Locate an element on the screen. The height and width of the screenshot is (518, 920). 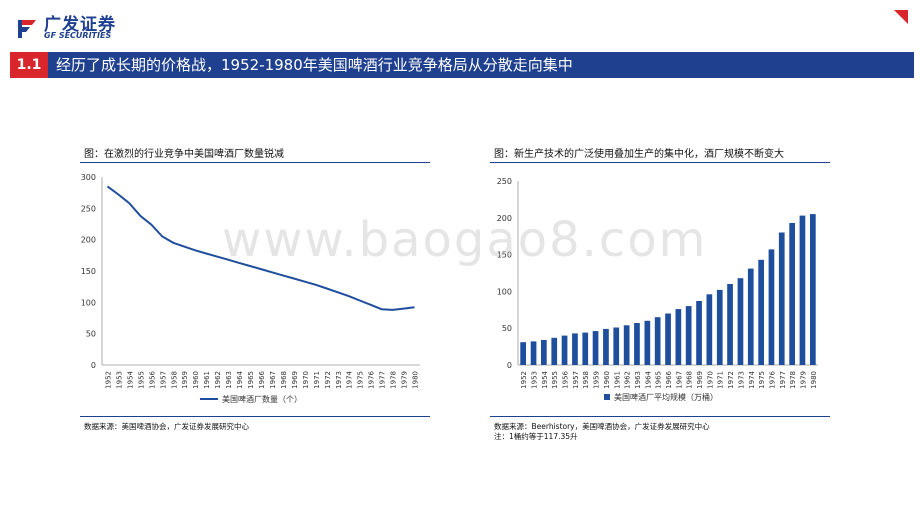
left-x-tick-label: 1962 is located at coordinates (218, 380).